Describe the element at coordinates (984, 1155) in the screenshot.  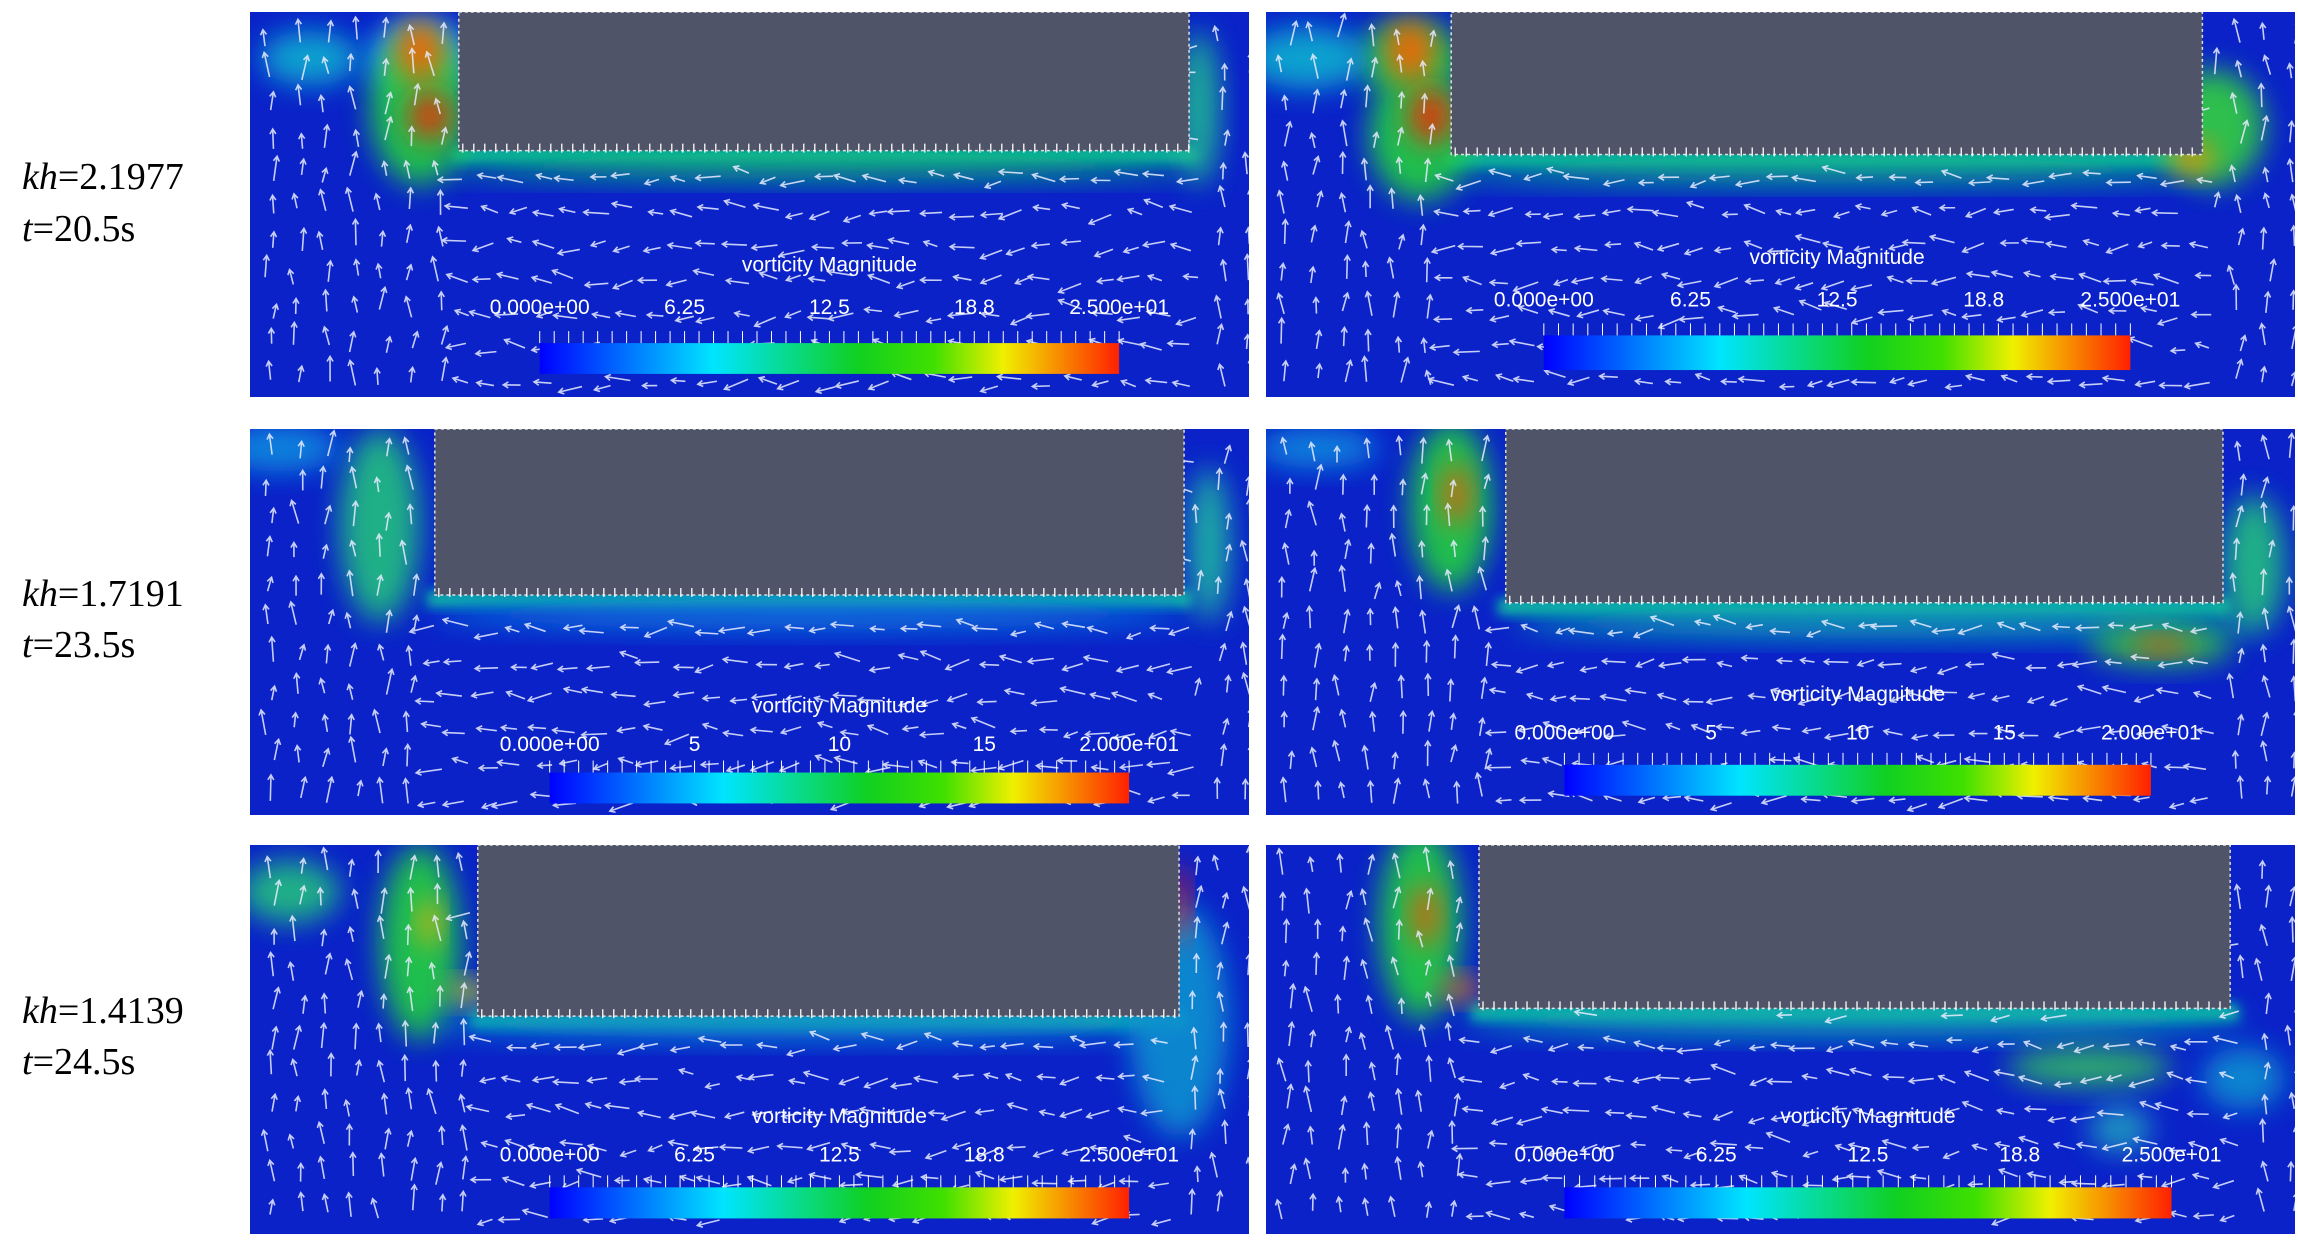
I see `colorbar-tick-label: 18.8` at that location.